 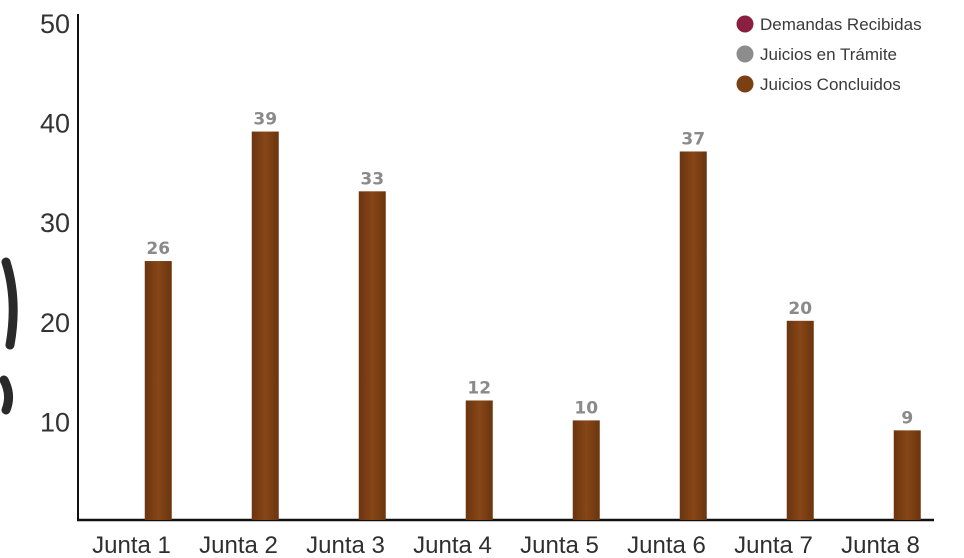 What do you see at coordinates (800, 309) in the screenshot?
I see `data-label: 20` at bounding box center [800, 309].